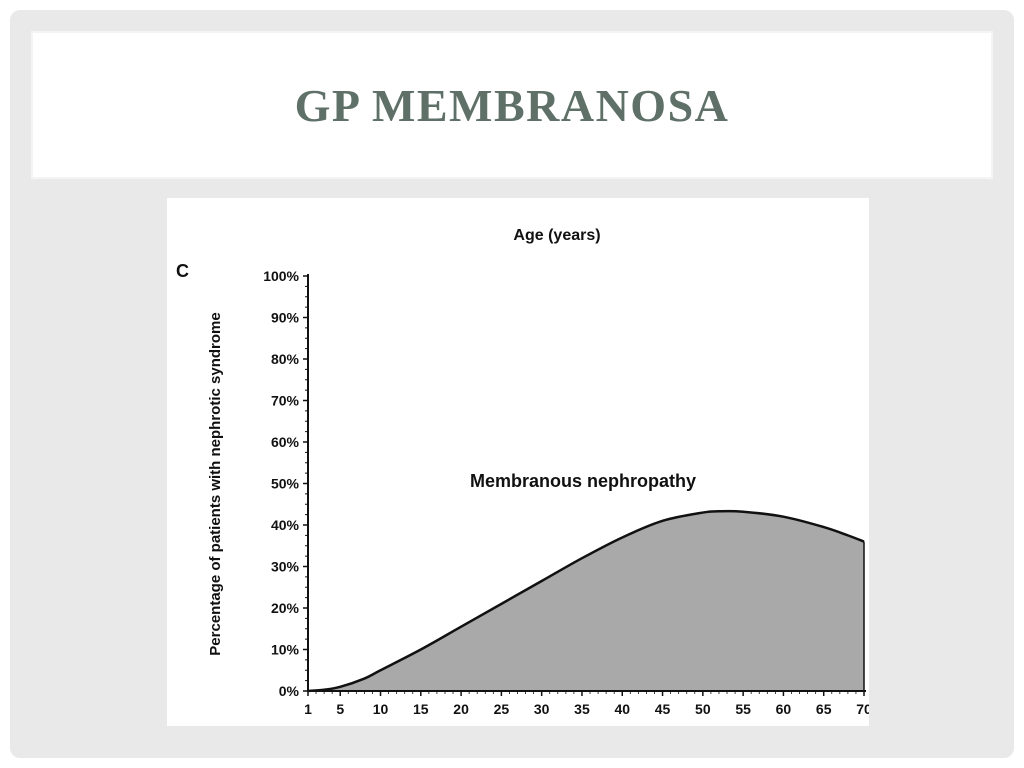 The height and width of the screenshot is (768, 1024). Describe the element at coordinates (622, 709) in the screenshot. I see `x-tick-label: 40` at that location.